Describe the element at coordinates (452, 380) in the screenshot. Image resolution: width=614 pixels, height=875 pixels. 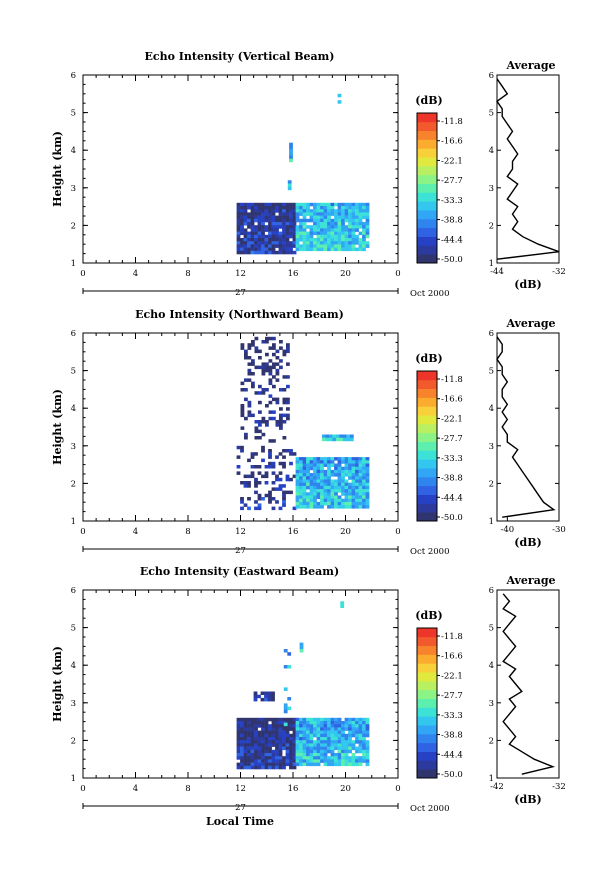
I see `colorbar-tick-label: -11.8` at that location.